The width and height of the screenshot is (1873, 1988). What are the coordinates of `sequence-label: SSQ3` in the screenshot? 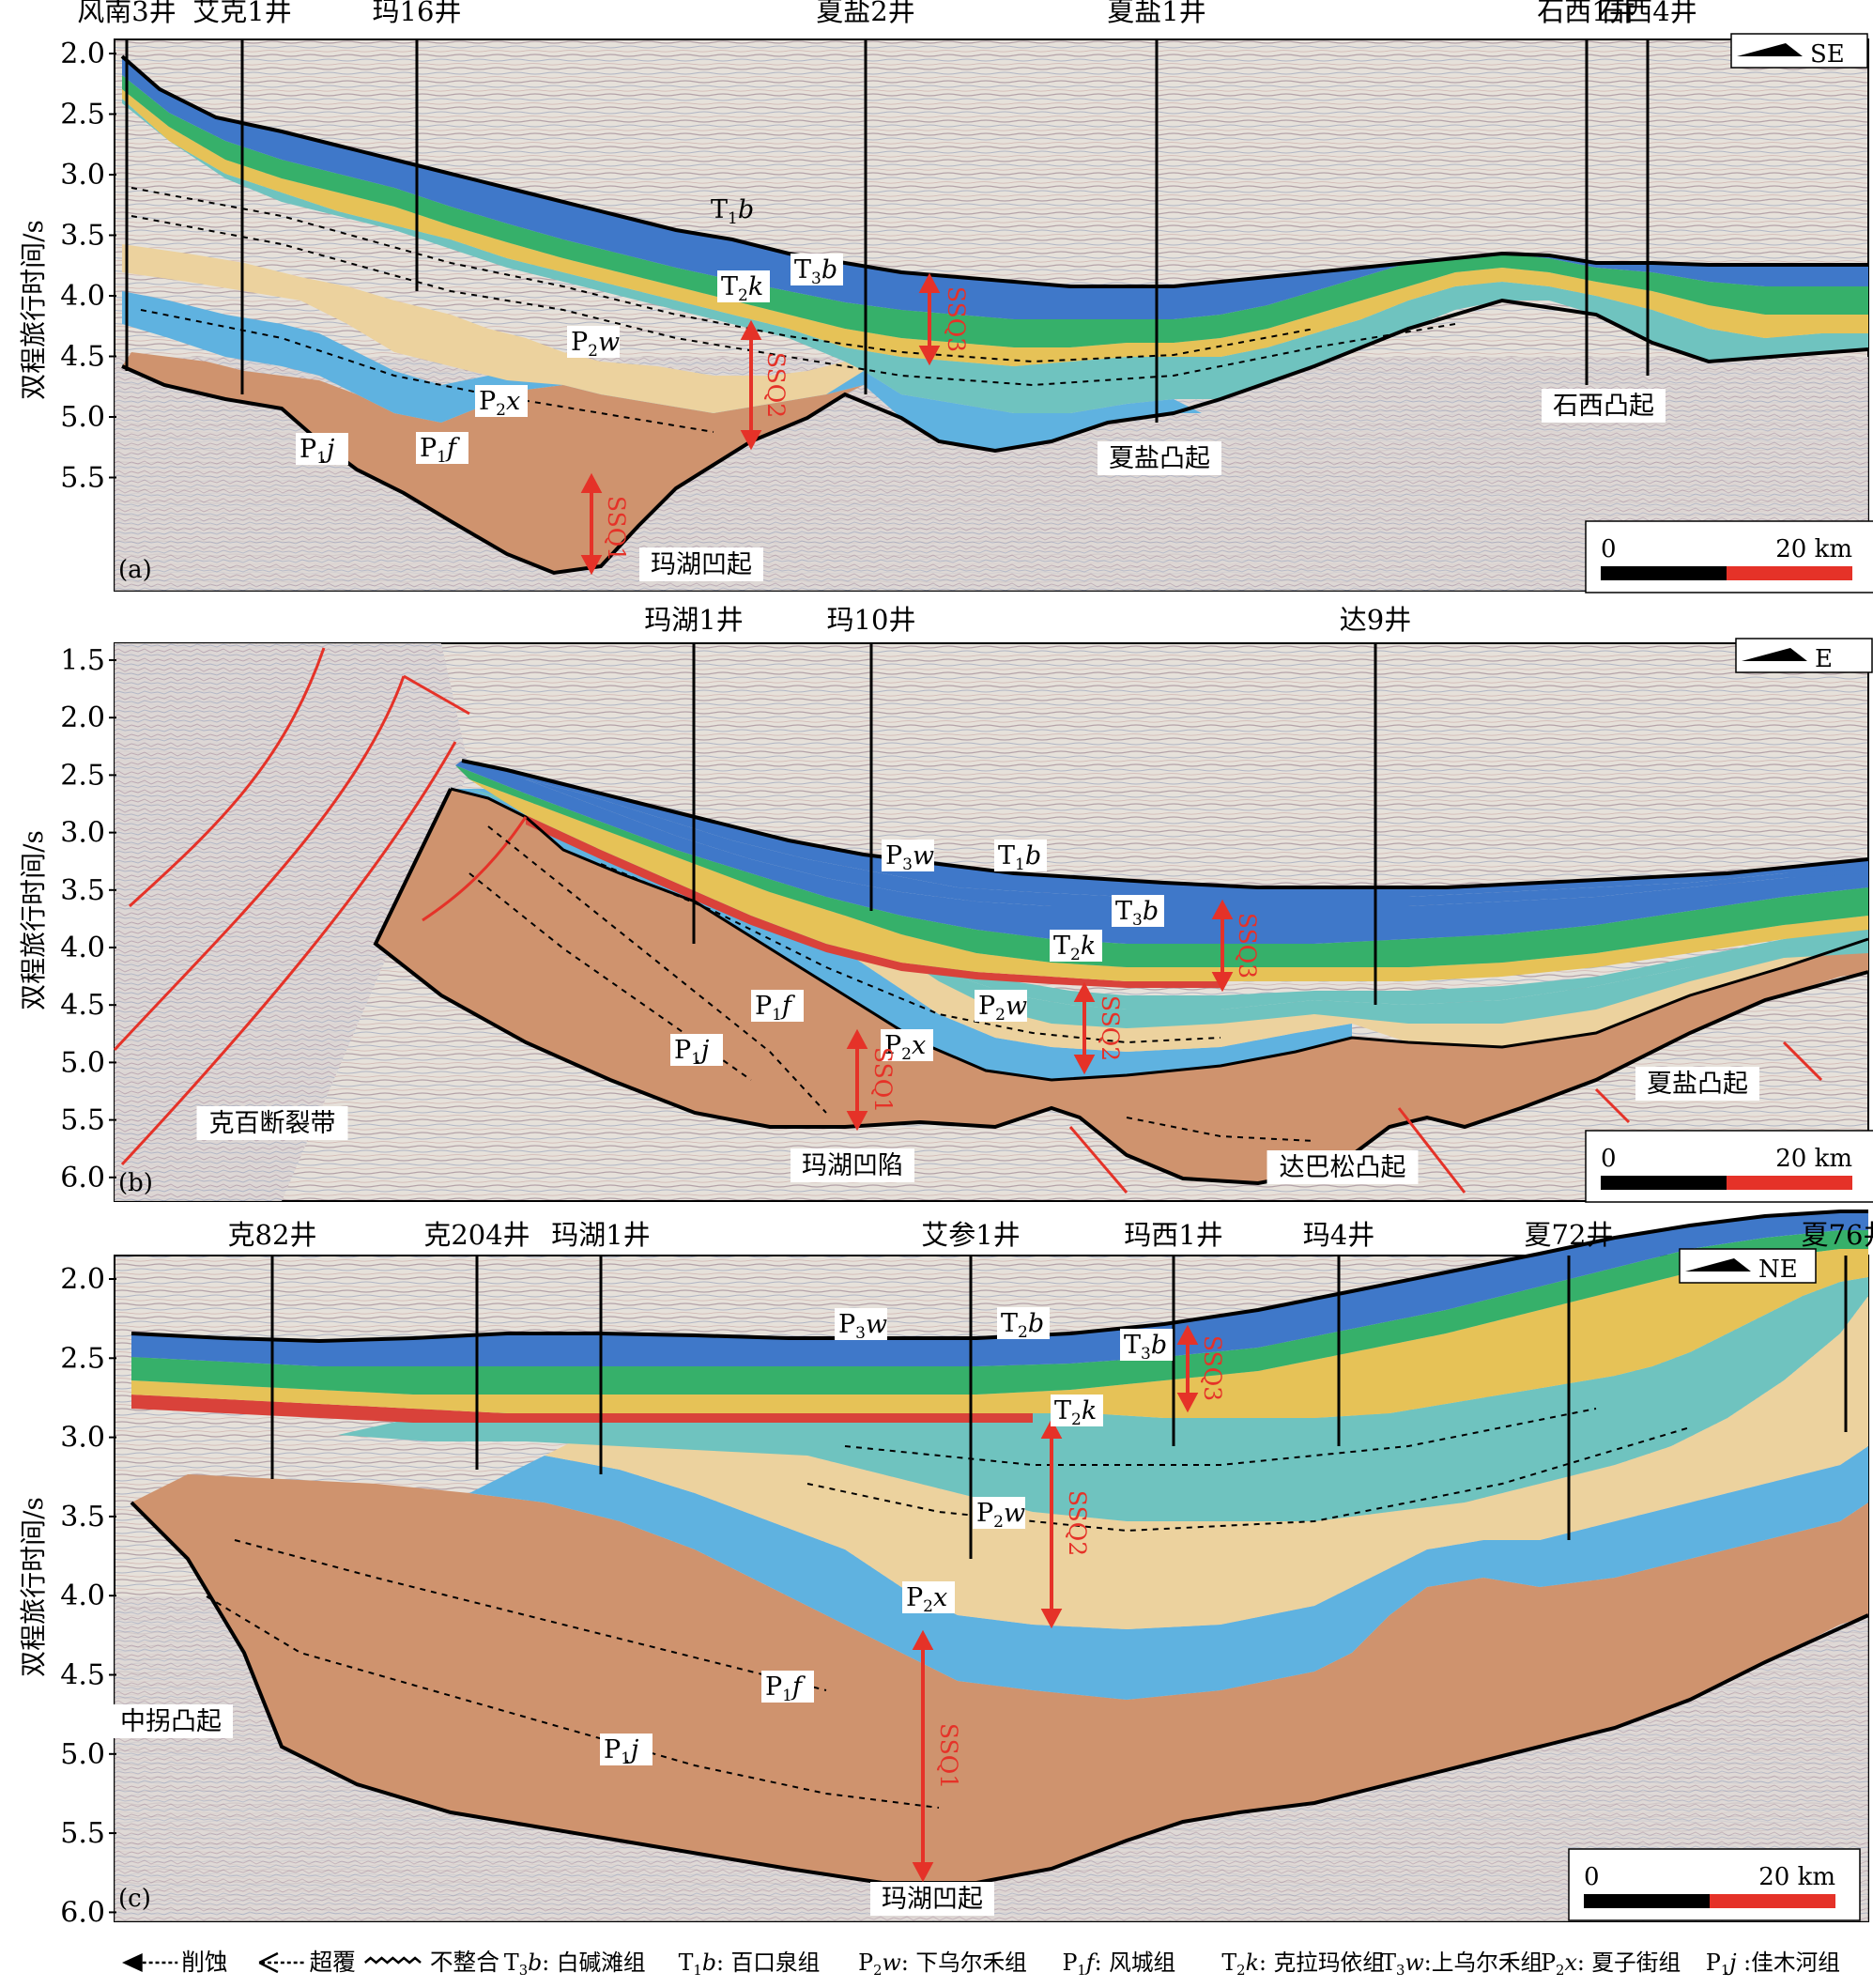 It's located at (1213, 1368).